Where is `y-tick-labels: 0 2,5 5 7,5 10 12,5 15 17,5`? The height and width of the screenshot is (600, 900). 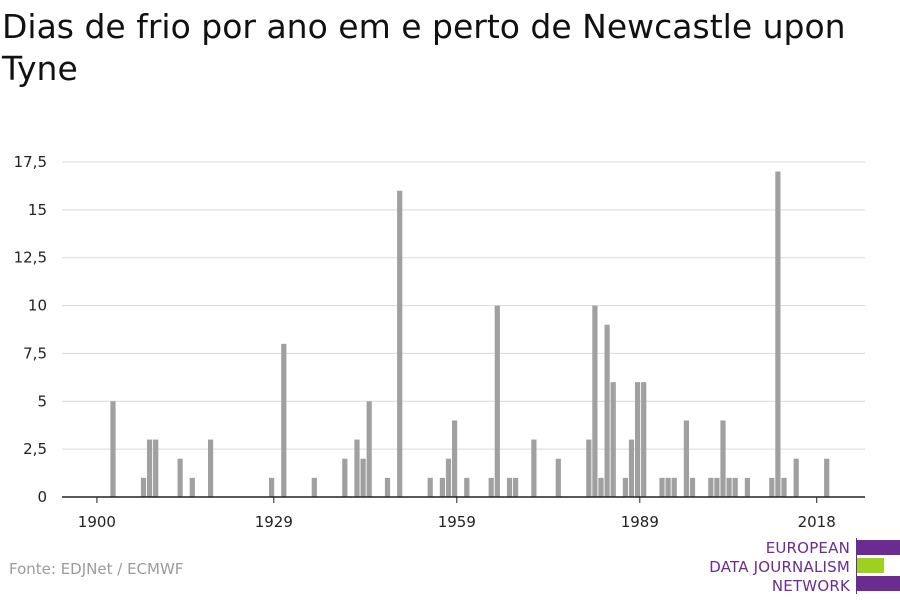 y-tick-labels: 0 2,5 5 7,5 10 12,5 15 17,5 is located at coordinates (30, 329).